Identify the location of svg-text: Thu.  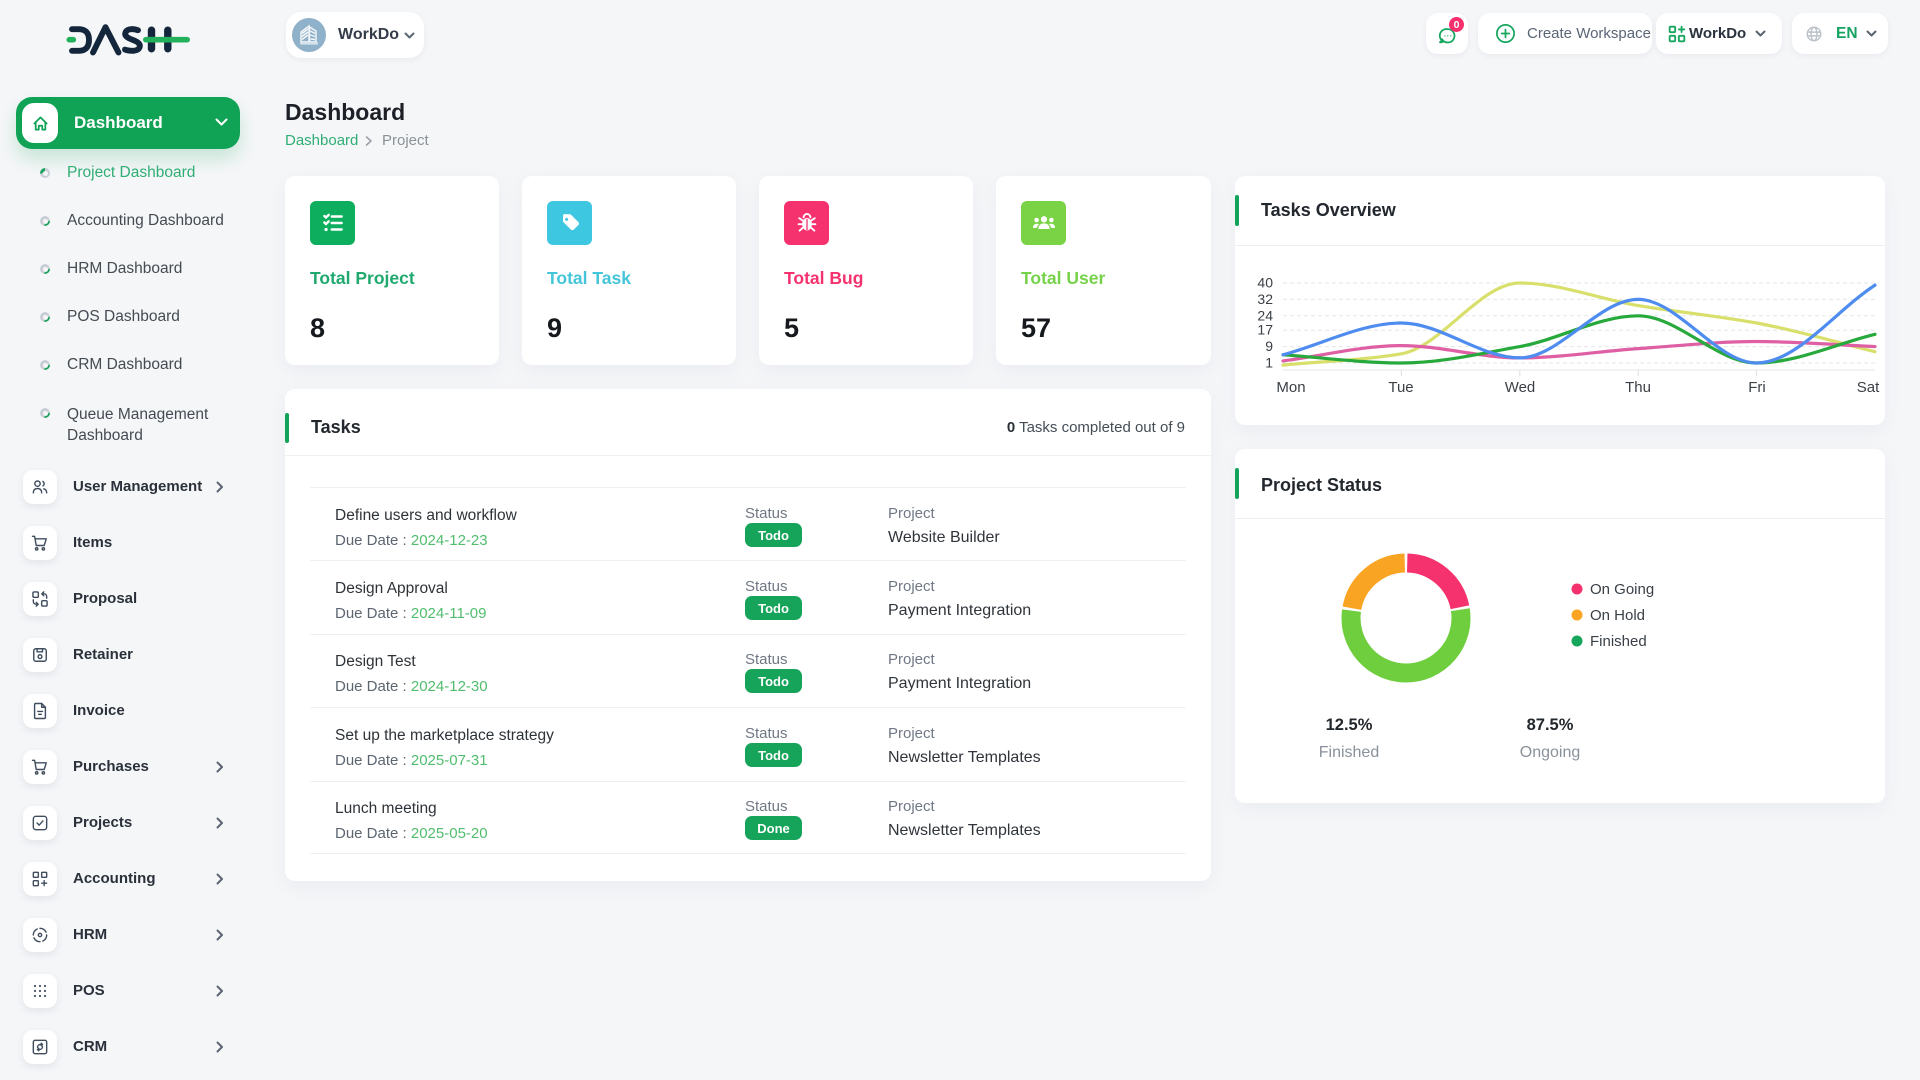
(1638, 387).